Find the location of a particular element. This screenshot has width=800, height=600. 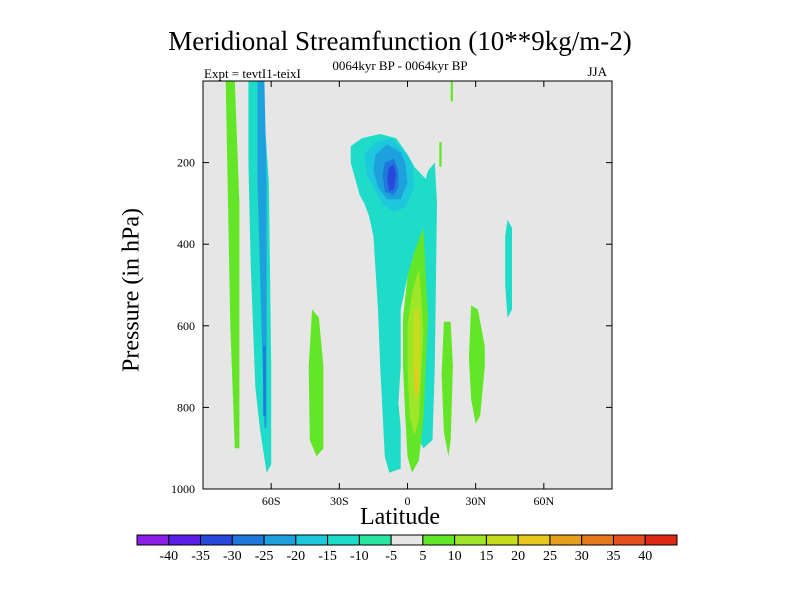

colorbar-label: 40 is located at coordinates (645, 556).